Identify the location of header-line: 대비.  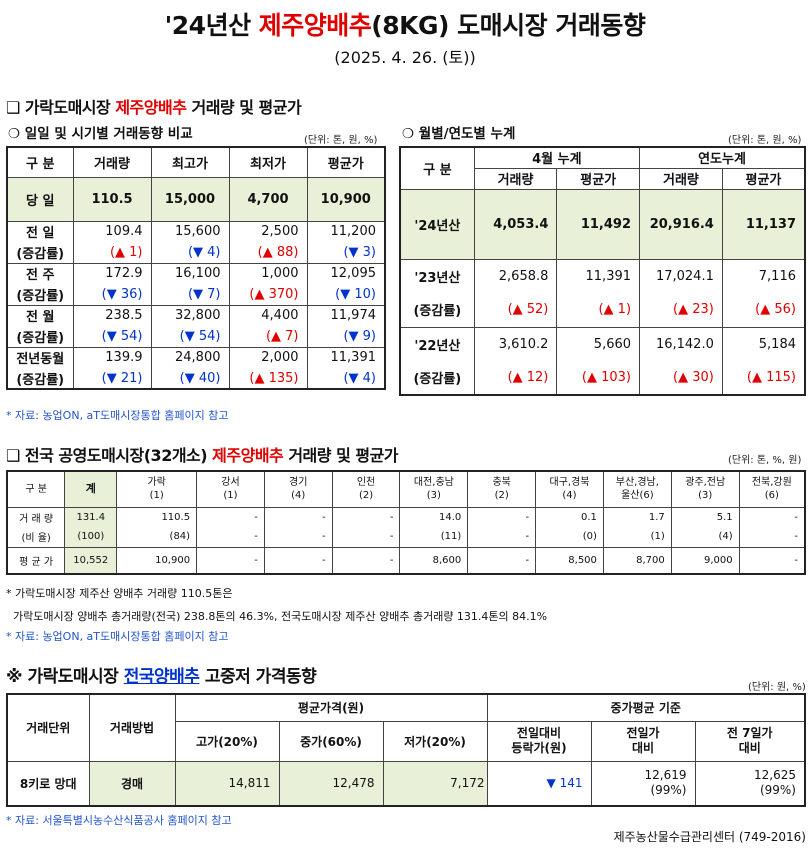
(643, 748).